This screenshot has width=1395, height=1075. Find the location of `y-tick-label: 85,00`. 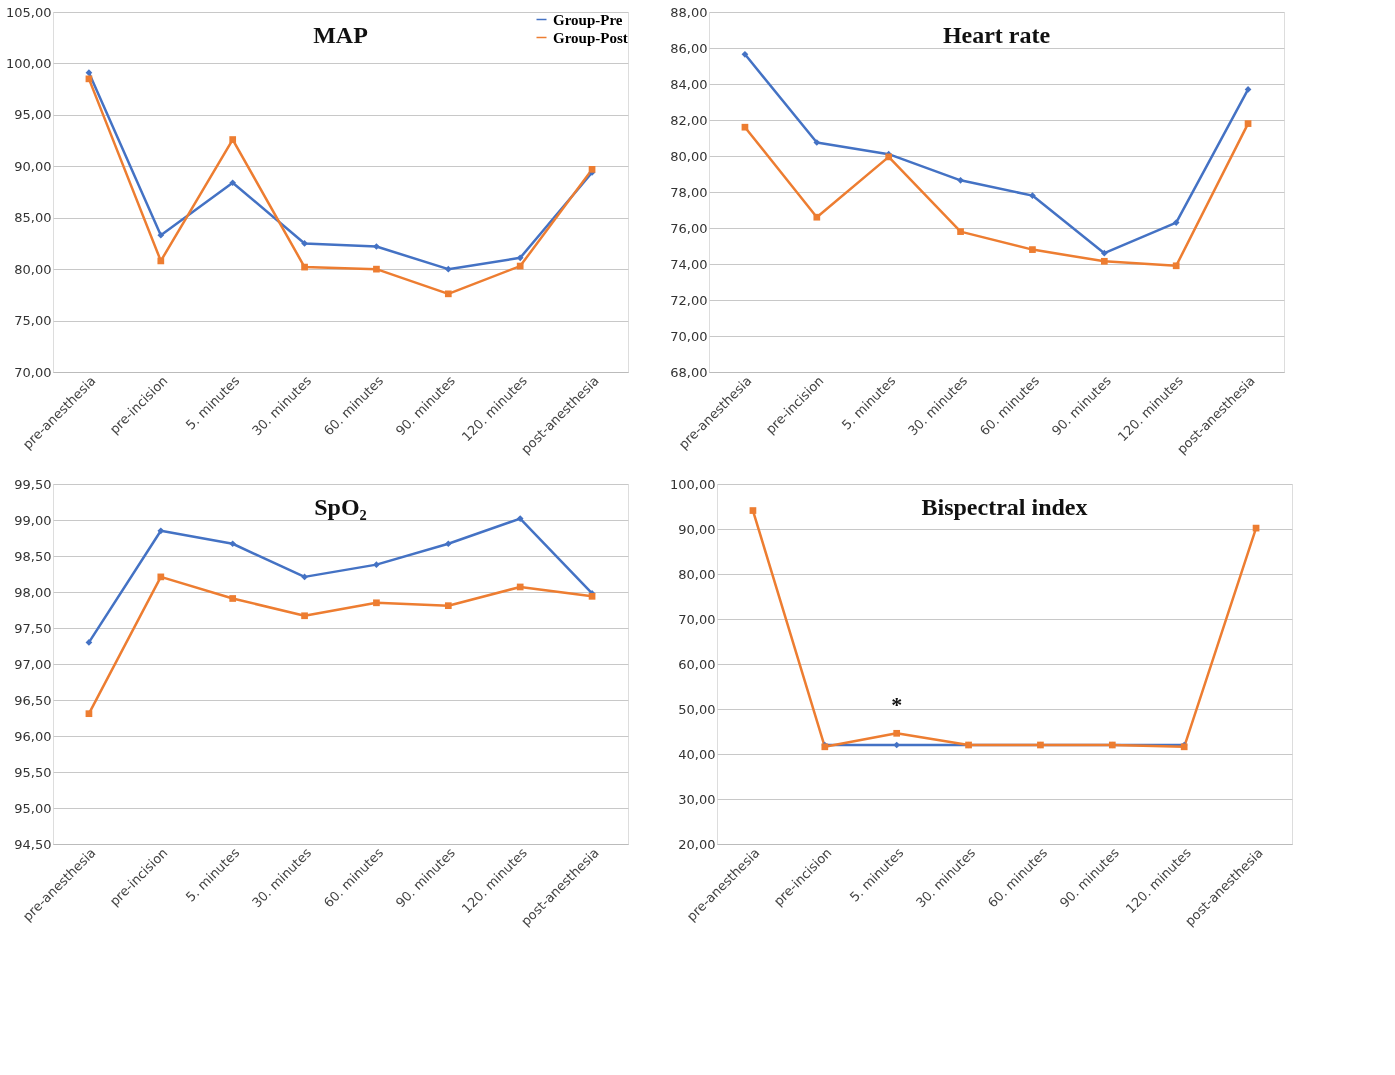

y-tick-label: 85,00 is located at coordinates (33, 218).